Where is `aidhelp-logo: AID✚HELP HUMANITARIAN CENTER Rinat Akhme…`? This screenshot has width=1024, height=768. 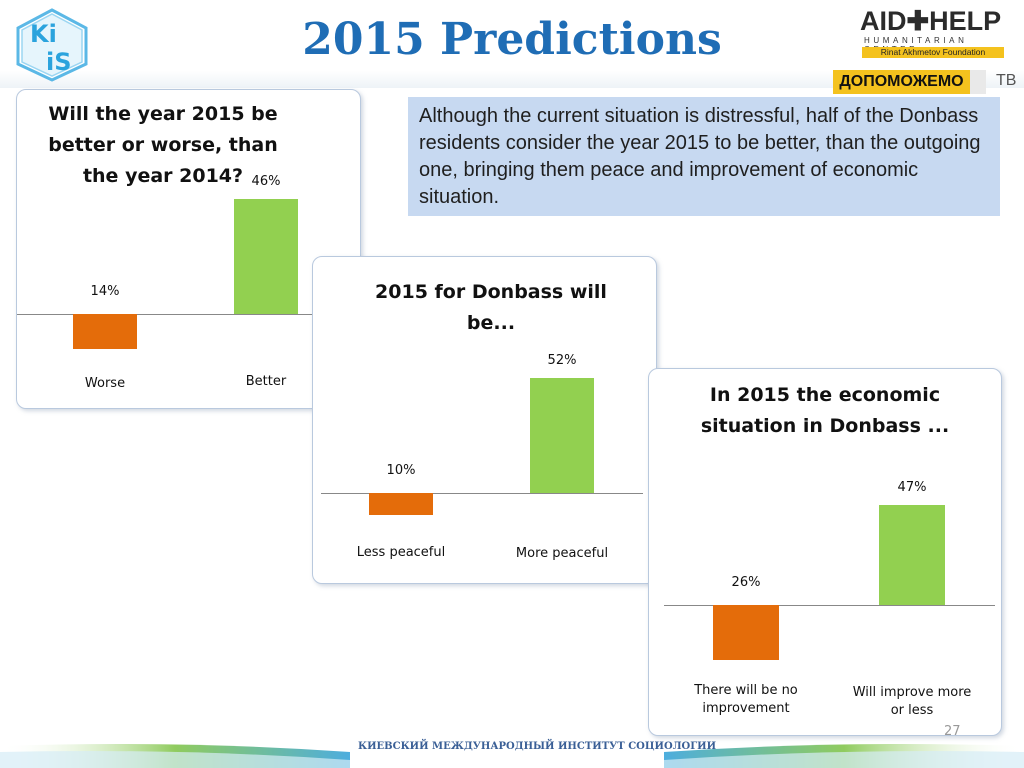
aidhelp-logo: AID✚HELP HUMANITARIAN CENTER Rinat Akhme… is located at coordinates (933, 32).